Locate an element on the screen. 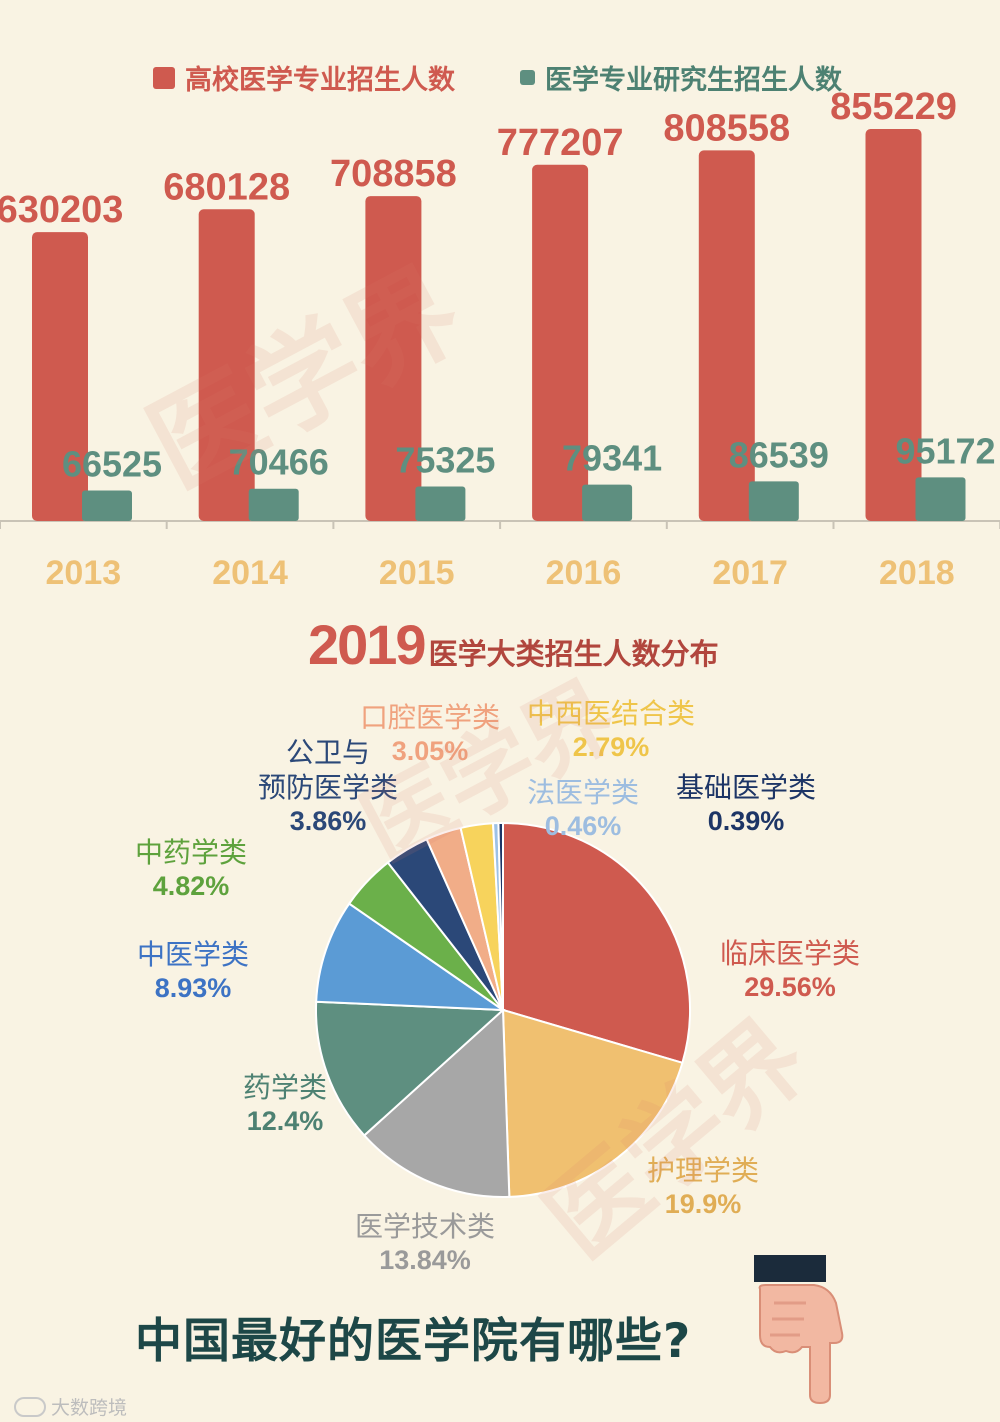  pie-label-name: 基础医学类 is located at coordinates (745, 787).